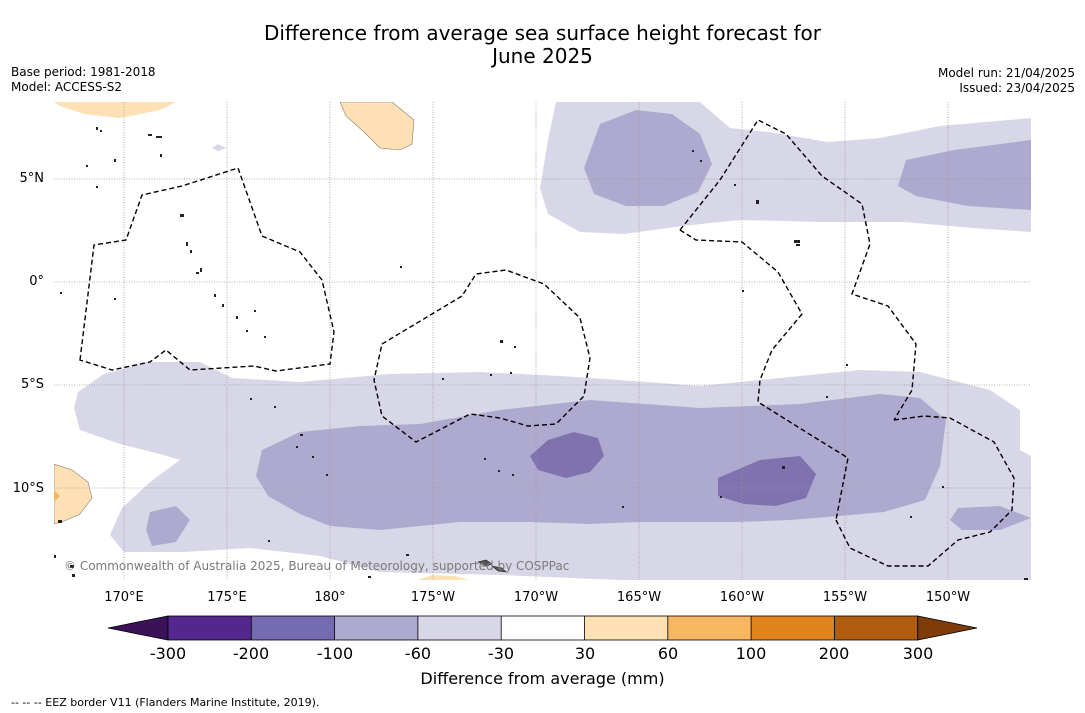 The width and height of the screenshot is (1085, 713). What do you see at coordinates (668, 653) in the screenshot?
I see `colorbar-tick: 60` at bounding box center [668, 653].